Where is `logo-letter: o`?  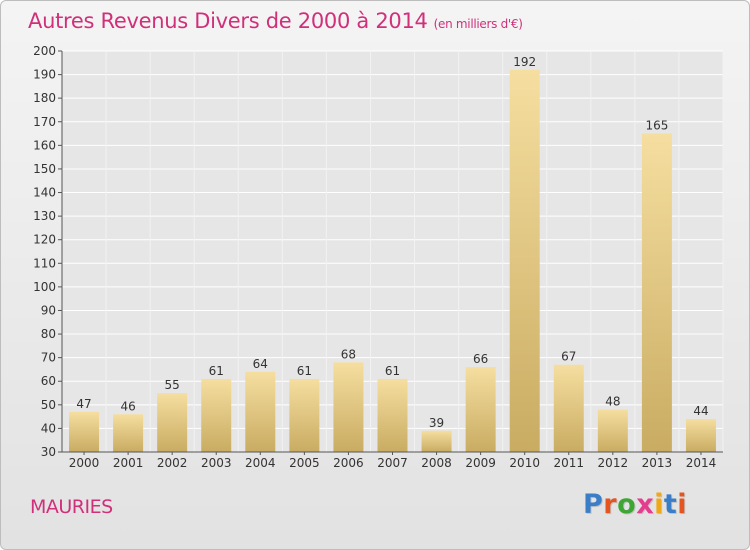 logo-letter: o is located at coordinates (627, 504).